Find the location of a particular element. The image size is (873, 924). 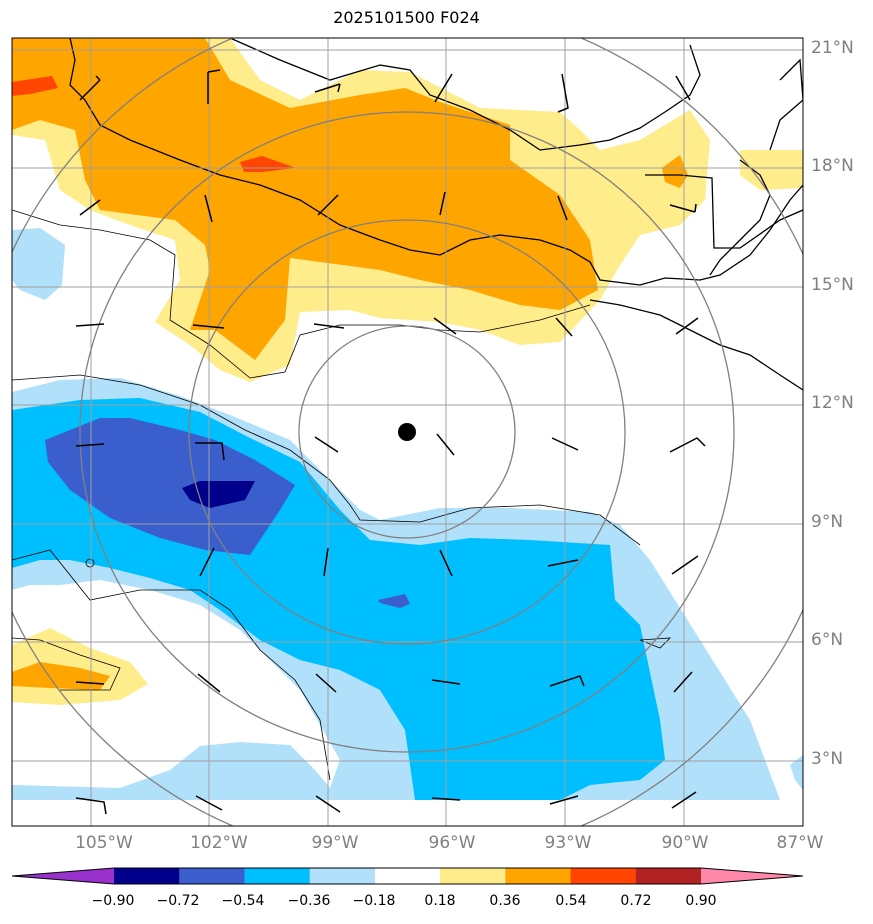

storm-center-marker is located at coordinates (407, 432).